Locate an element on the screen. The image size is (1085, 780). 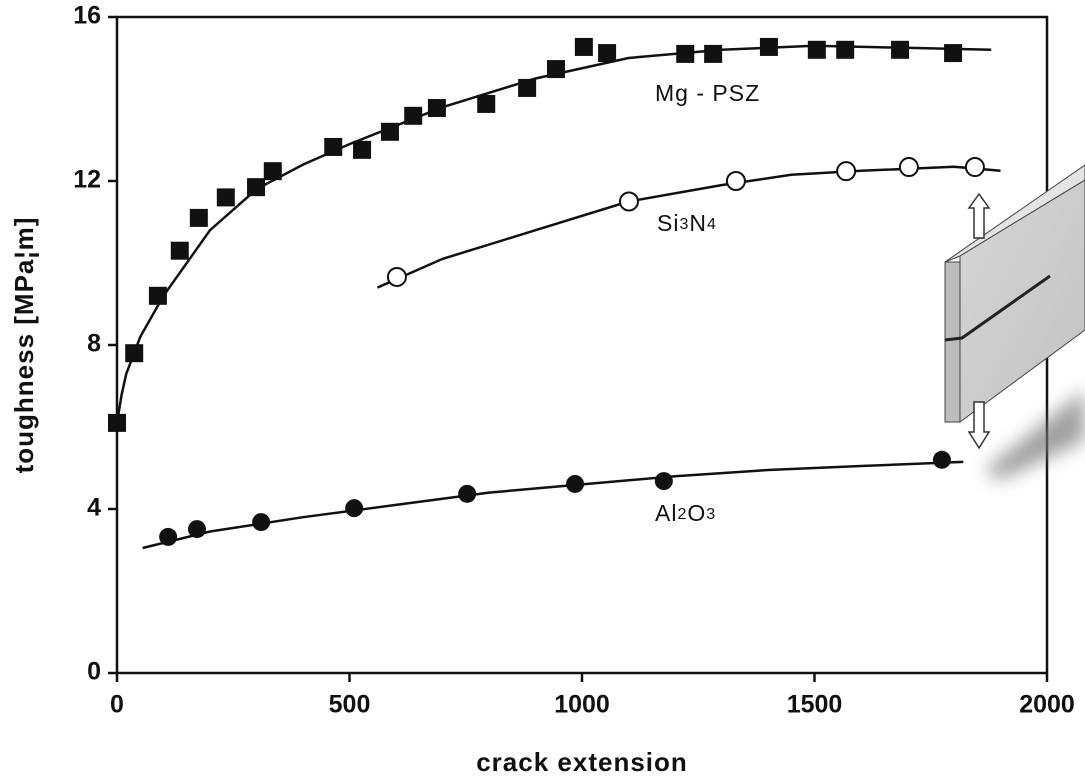
series-label: Mg - PSZ is located at coordinates (707, 93).